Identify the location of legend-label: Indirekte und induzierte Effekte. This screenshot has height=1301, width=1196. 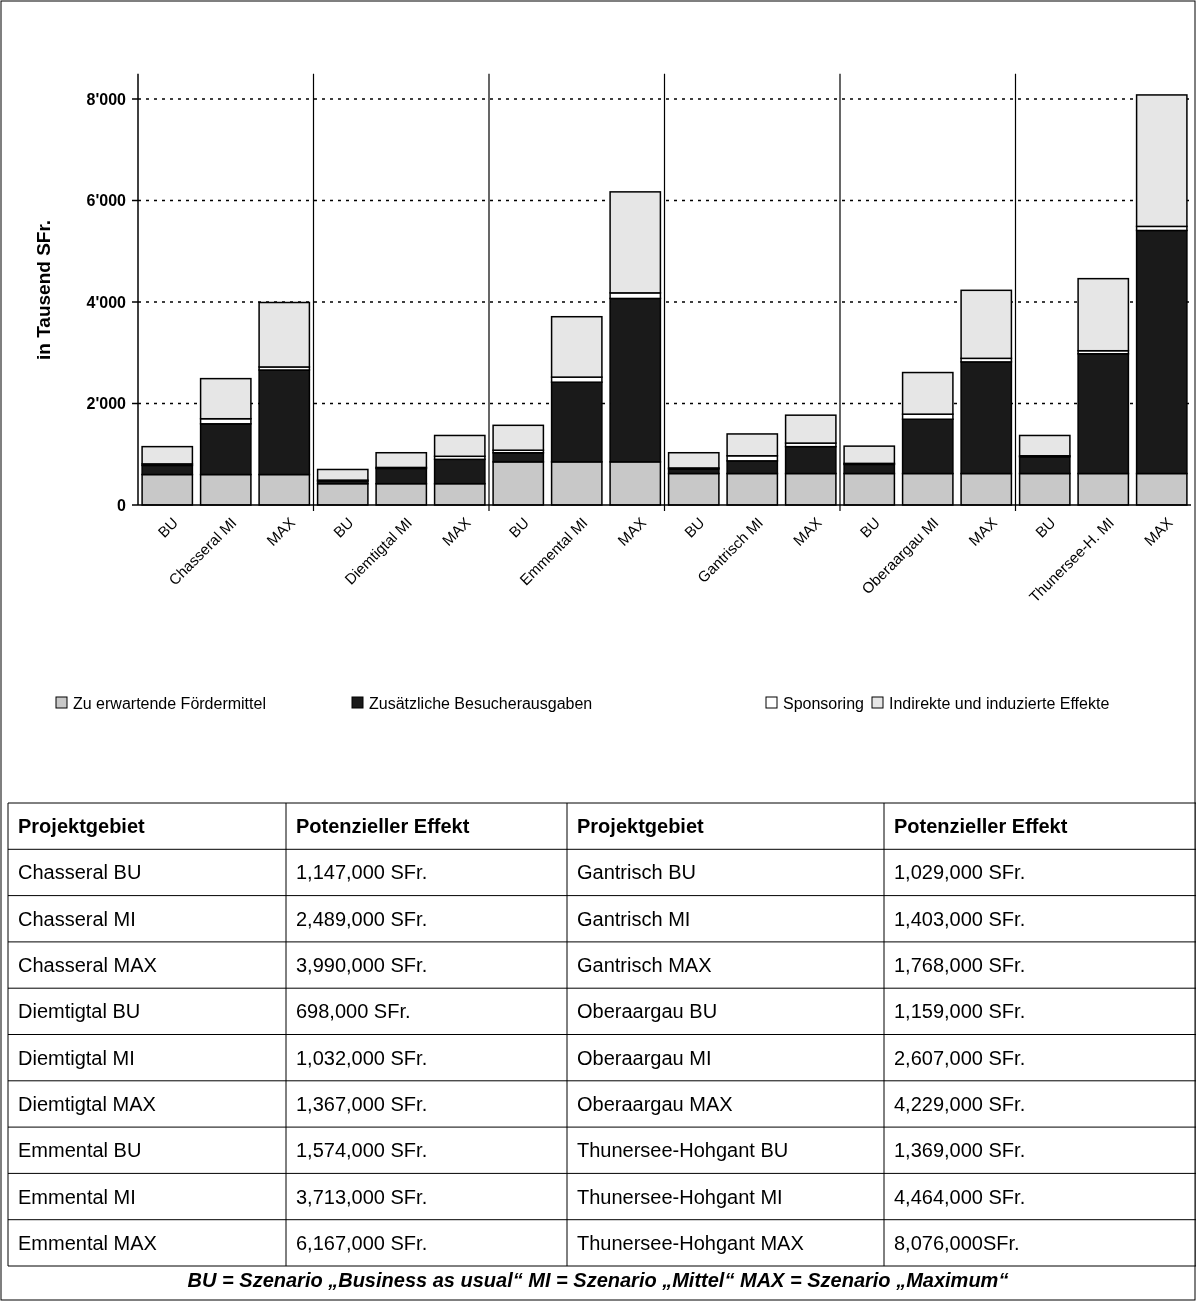
(999, 703).